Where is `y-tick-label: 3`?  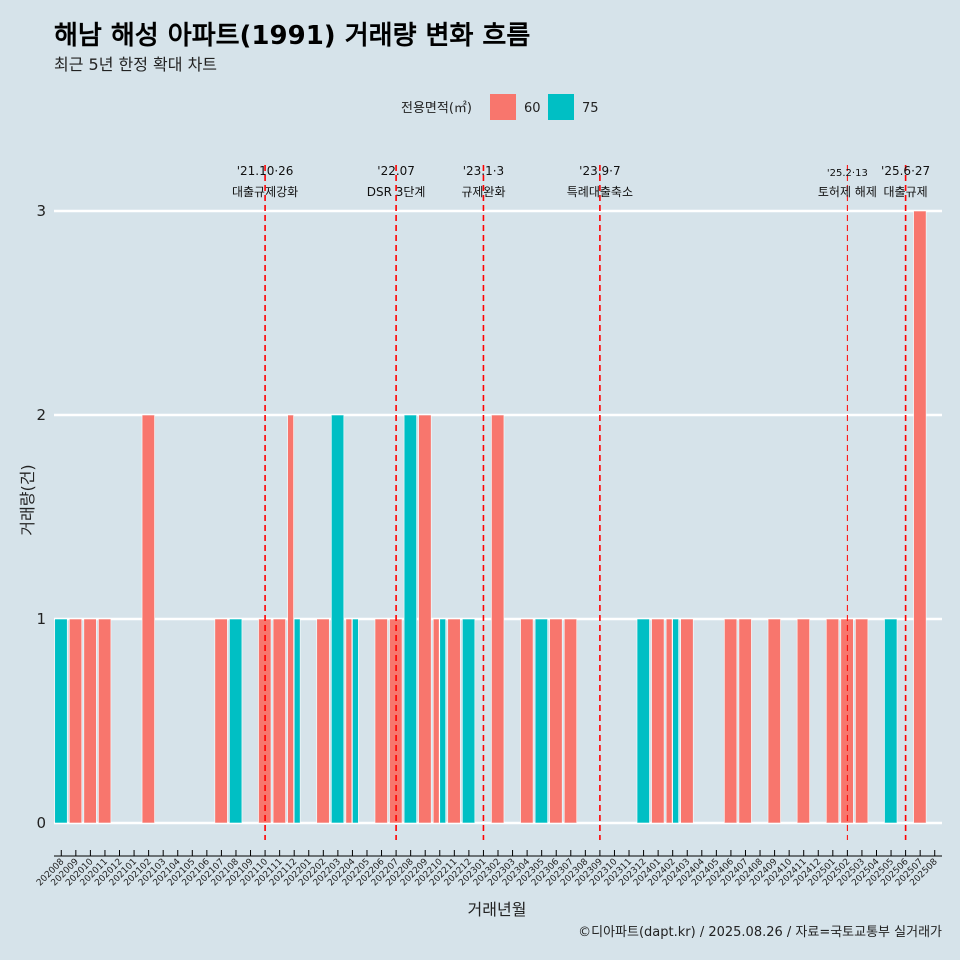
y-tick-label: 3 is located at coordinates (41, 211).